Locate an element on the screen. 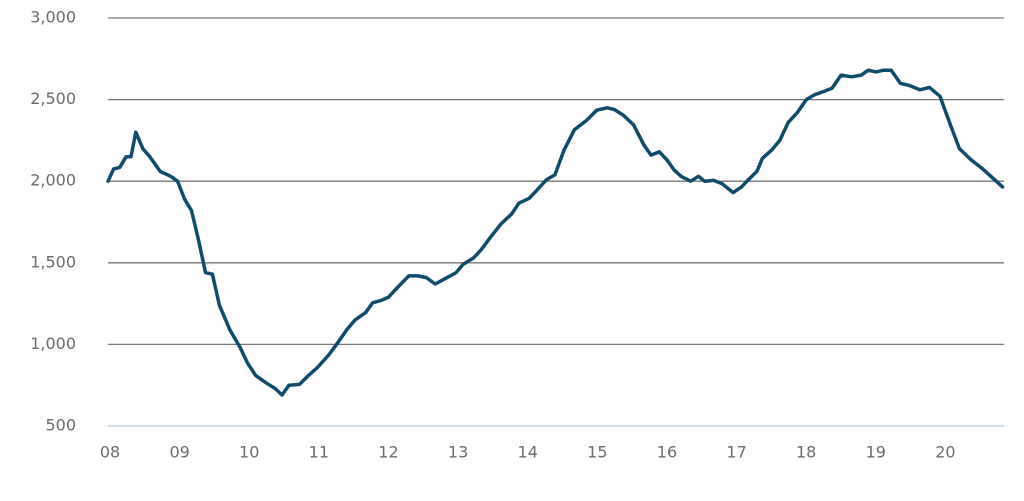 This screenshot has height=501, width=1024. x-tick-label: 17 is located at coordinates (736, 452).